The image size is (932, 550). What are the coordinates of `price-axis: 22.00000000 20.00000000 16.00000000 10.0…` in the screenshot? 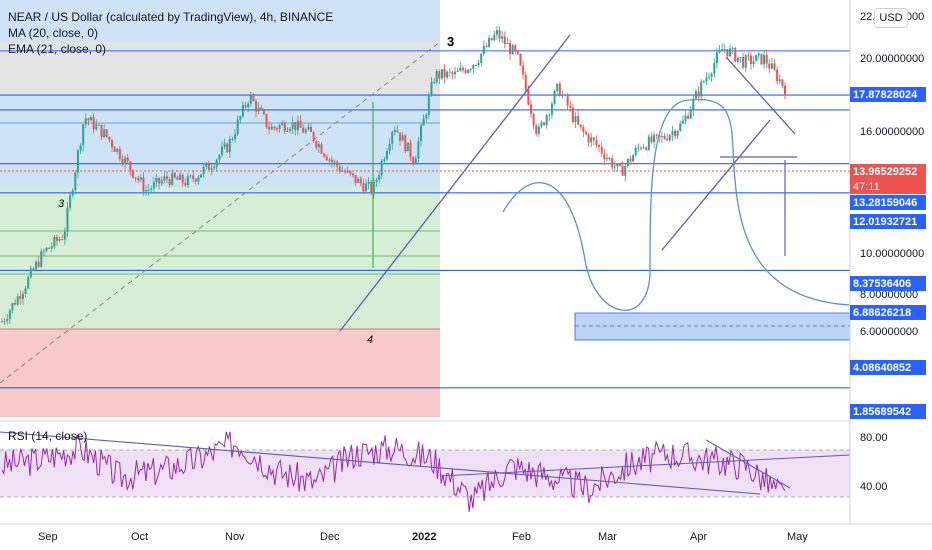 It's located at (886, 262).